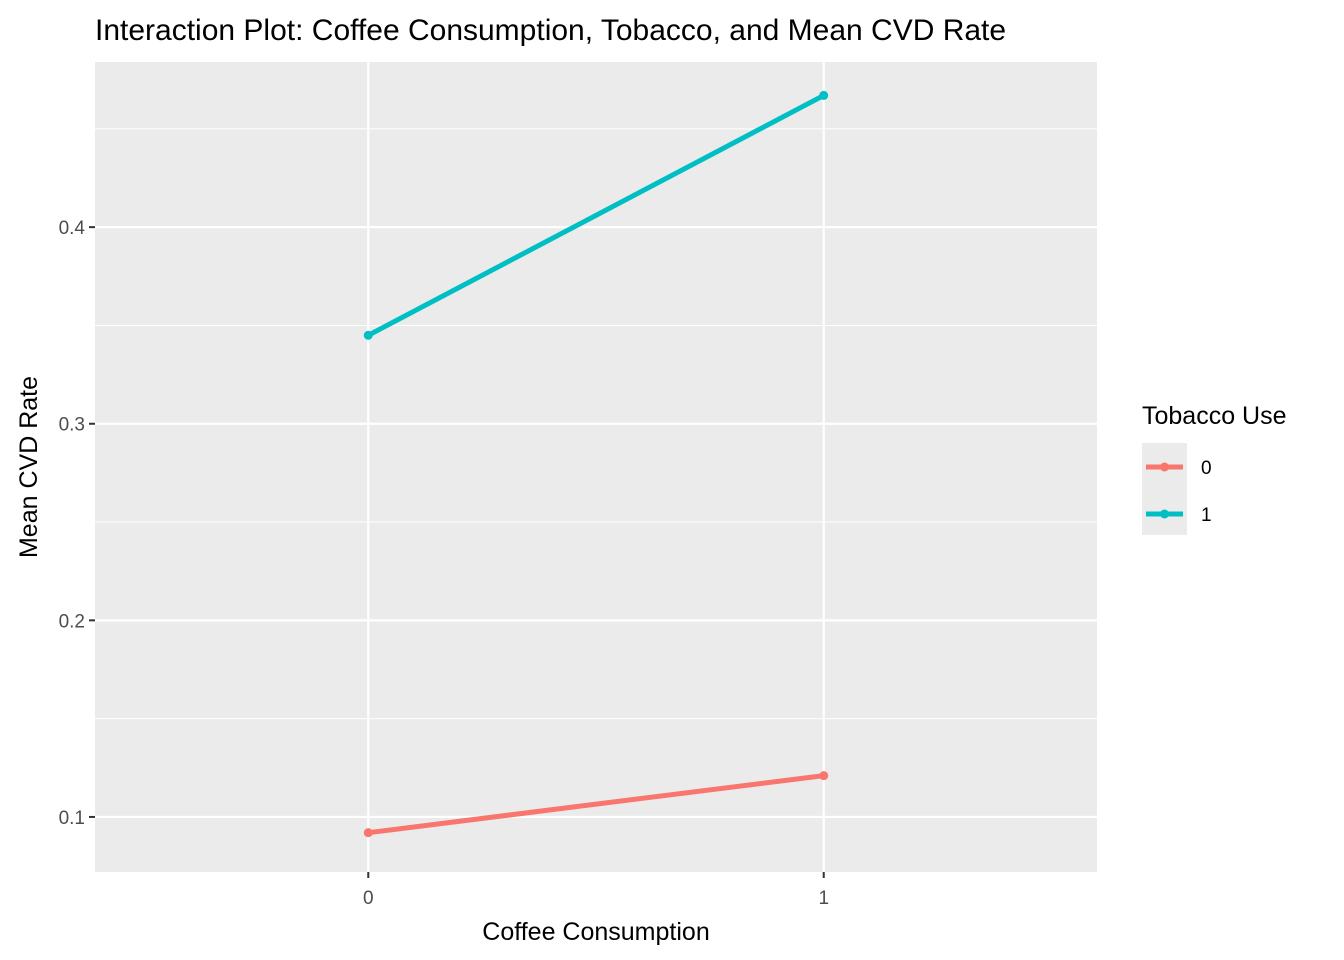 This screenshot has width=1344, height=960. I want to click on legend-label: 1, so click(1206, 515).